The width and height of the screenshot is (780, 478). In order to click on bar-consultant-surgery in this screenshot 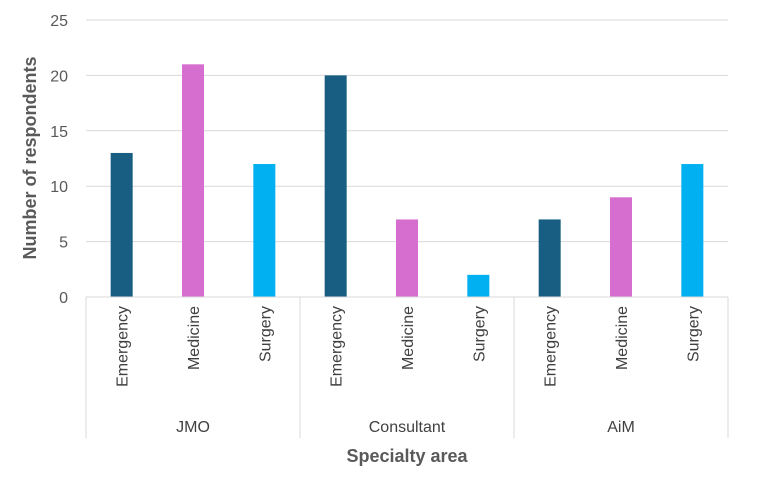, I will do `click(478, 285)`.